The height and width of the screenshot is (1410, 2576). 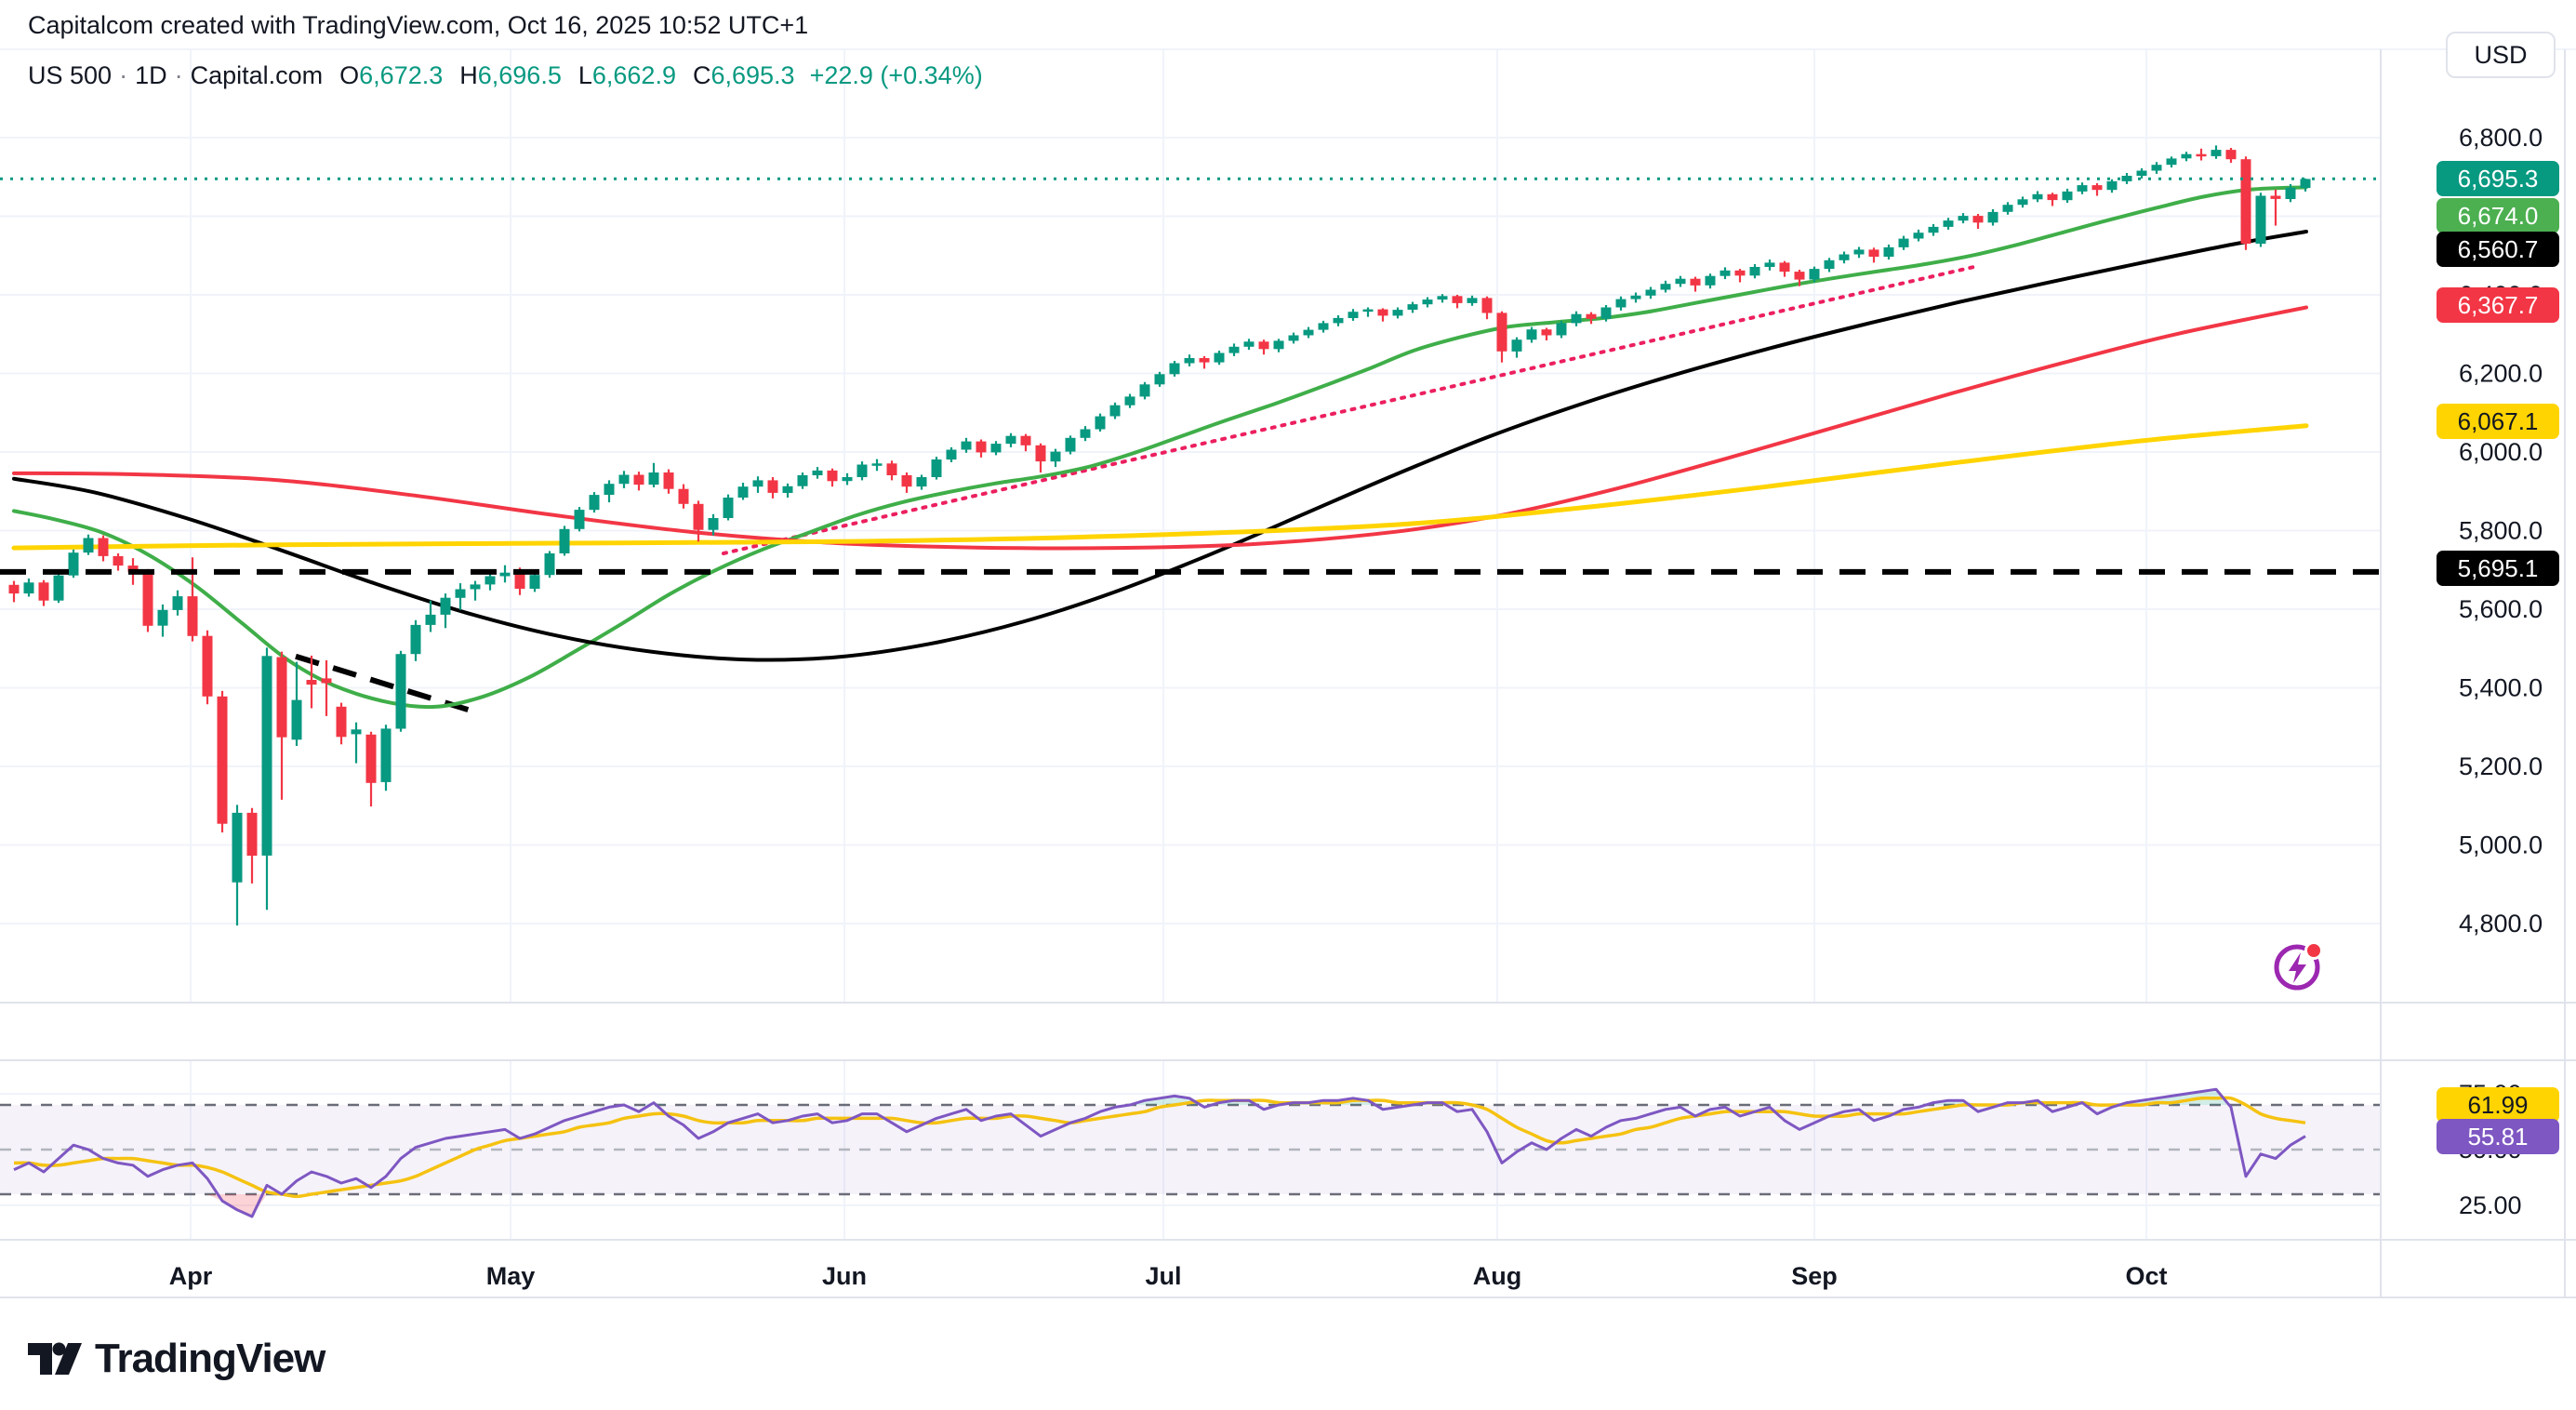 What do you see at coordinates (191, 1276) in the screenshot?
I see `time-axis-month-label: Apr` at bounding box center [191, 1276].